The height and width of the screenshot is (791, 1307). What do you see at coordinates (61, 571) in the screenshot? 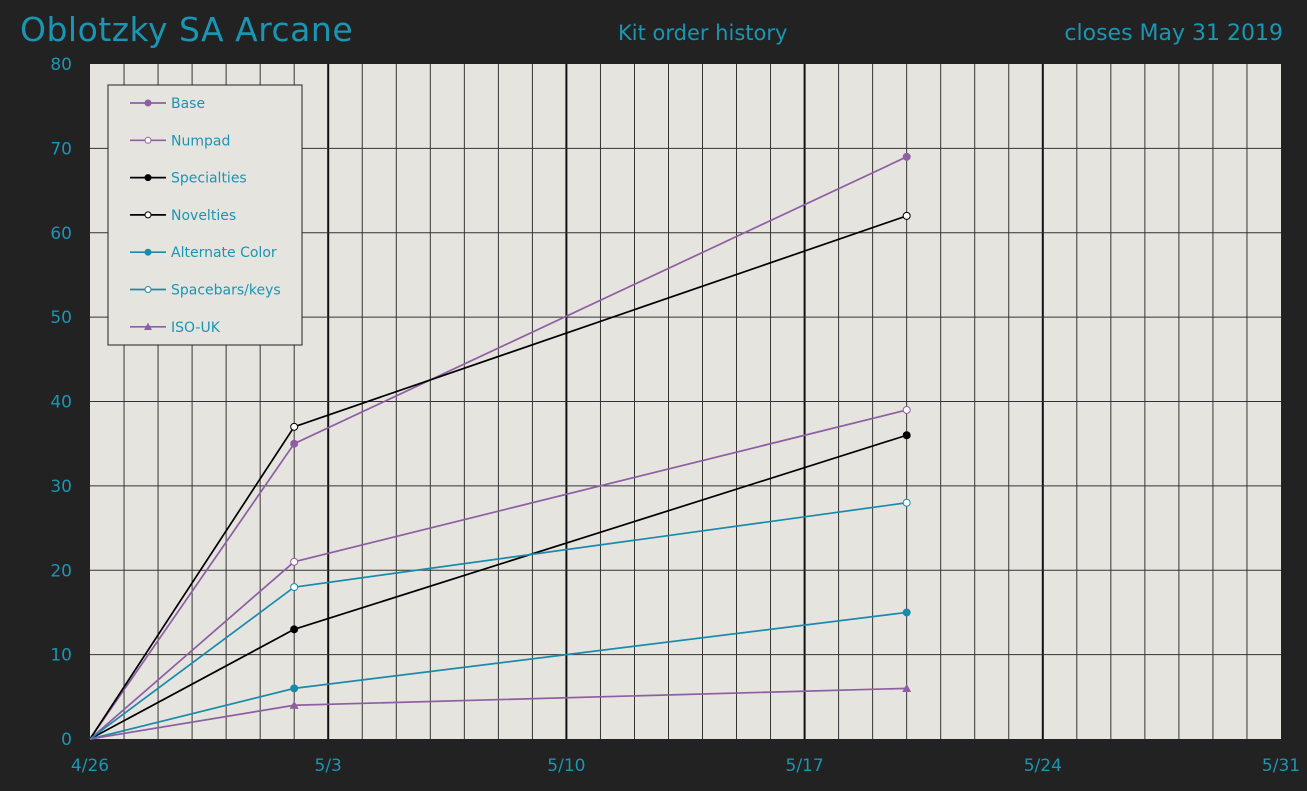
I see `y-tick-label: 20` at bounding box center [61, 571].